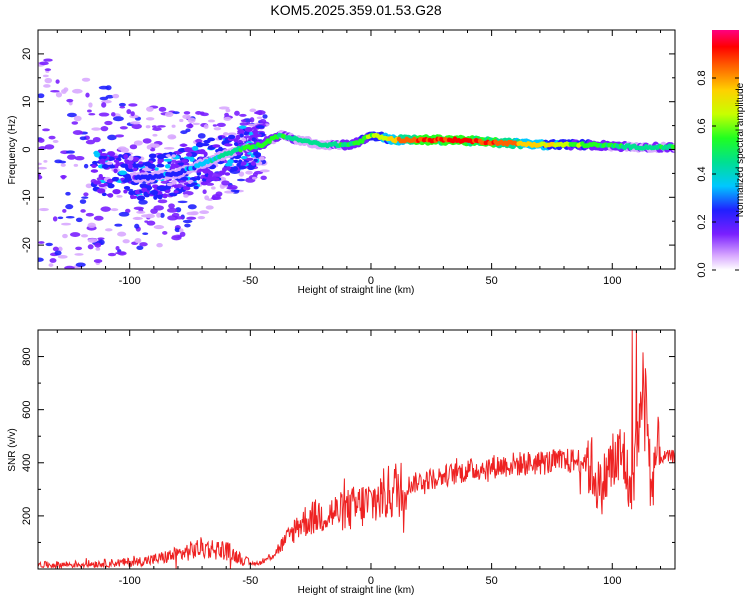 Image resolution: width=750 pixels, height=600 pixels. Describe the element at coordinates (27, 102) in the screenshot. I see `spectrogram-y-tick-label: 10` at that location.